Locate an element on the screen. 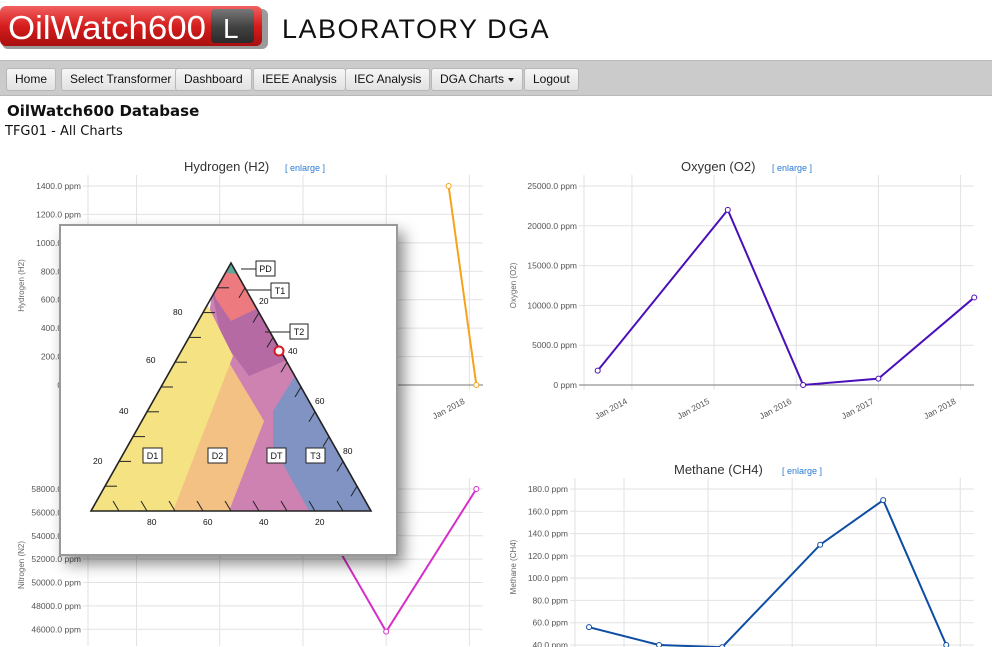  y-axis-label: Methane (CH4) is located at coordinates (513, 566).